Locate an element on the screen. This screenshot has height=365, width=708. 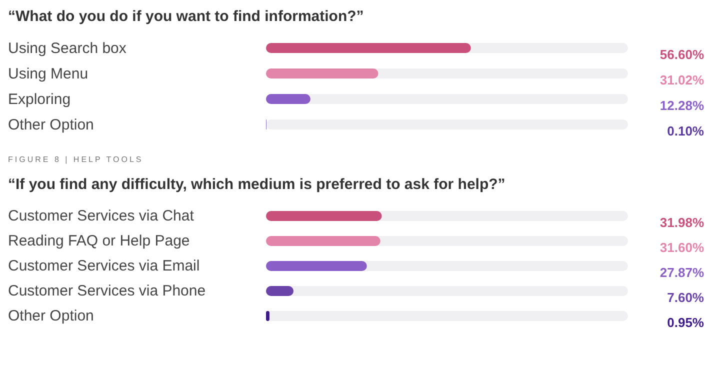
chart-title: “If you find any difficulty, which medium is preferred to ask for help?” is located at coordinates (257, 184).